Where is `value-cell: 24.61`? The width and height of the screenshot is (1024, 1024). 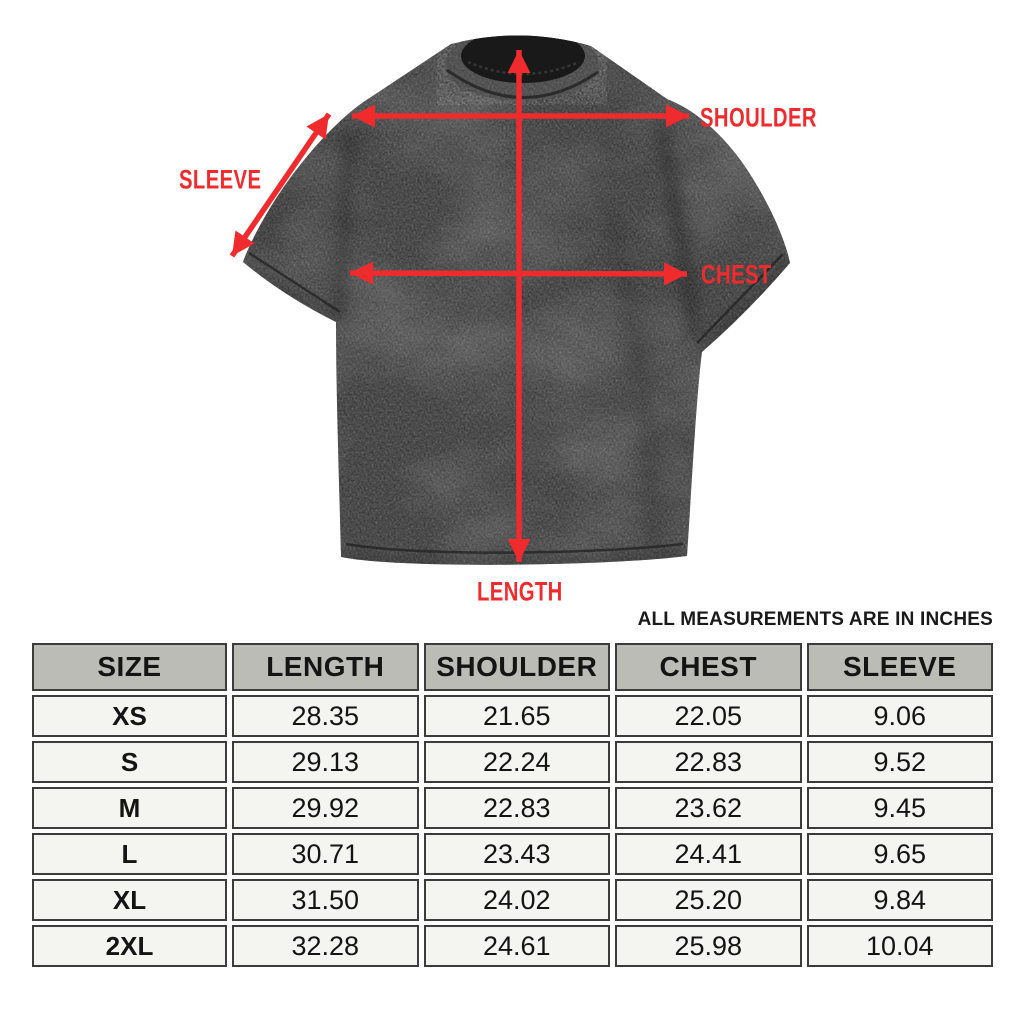
value-cell: 24.61 is located at coordinates (516, 946).